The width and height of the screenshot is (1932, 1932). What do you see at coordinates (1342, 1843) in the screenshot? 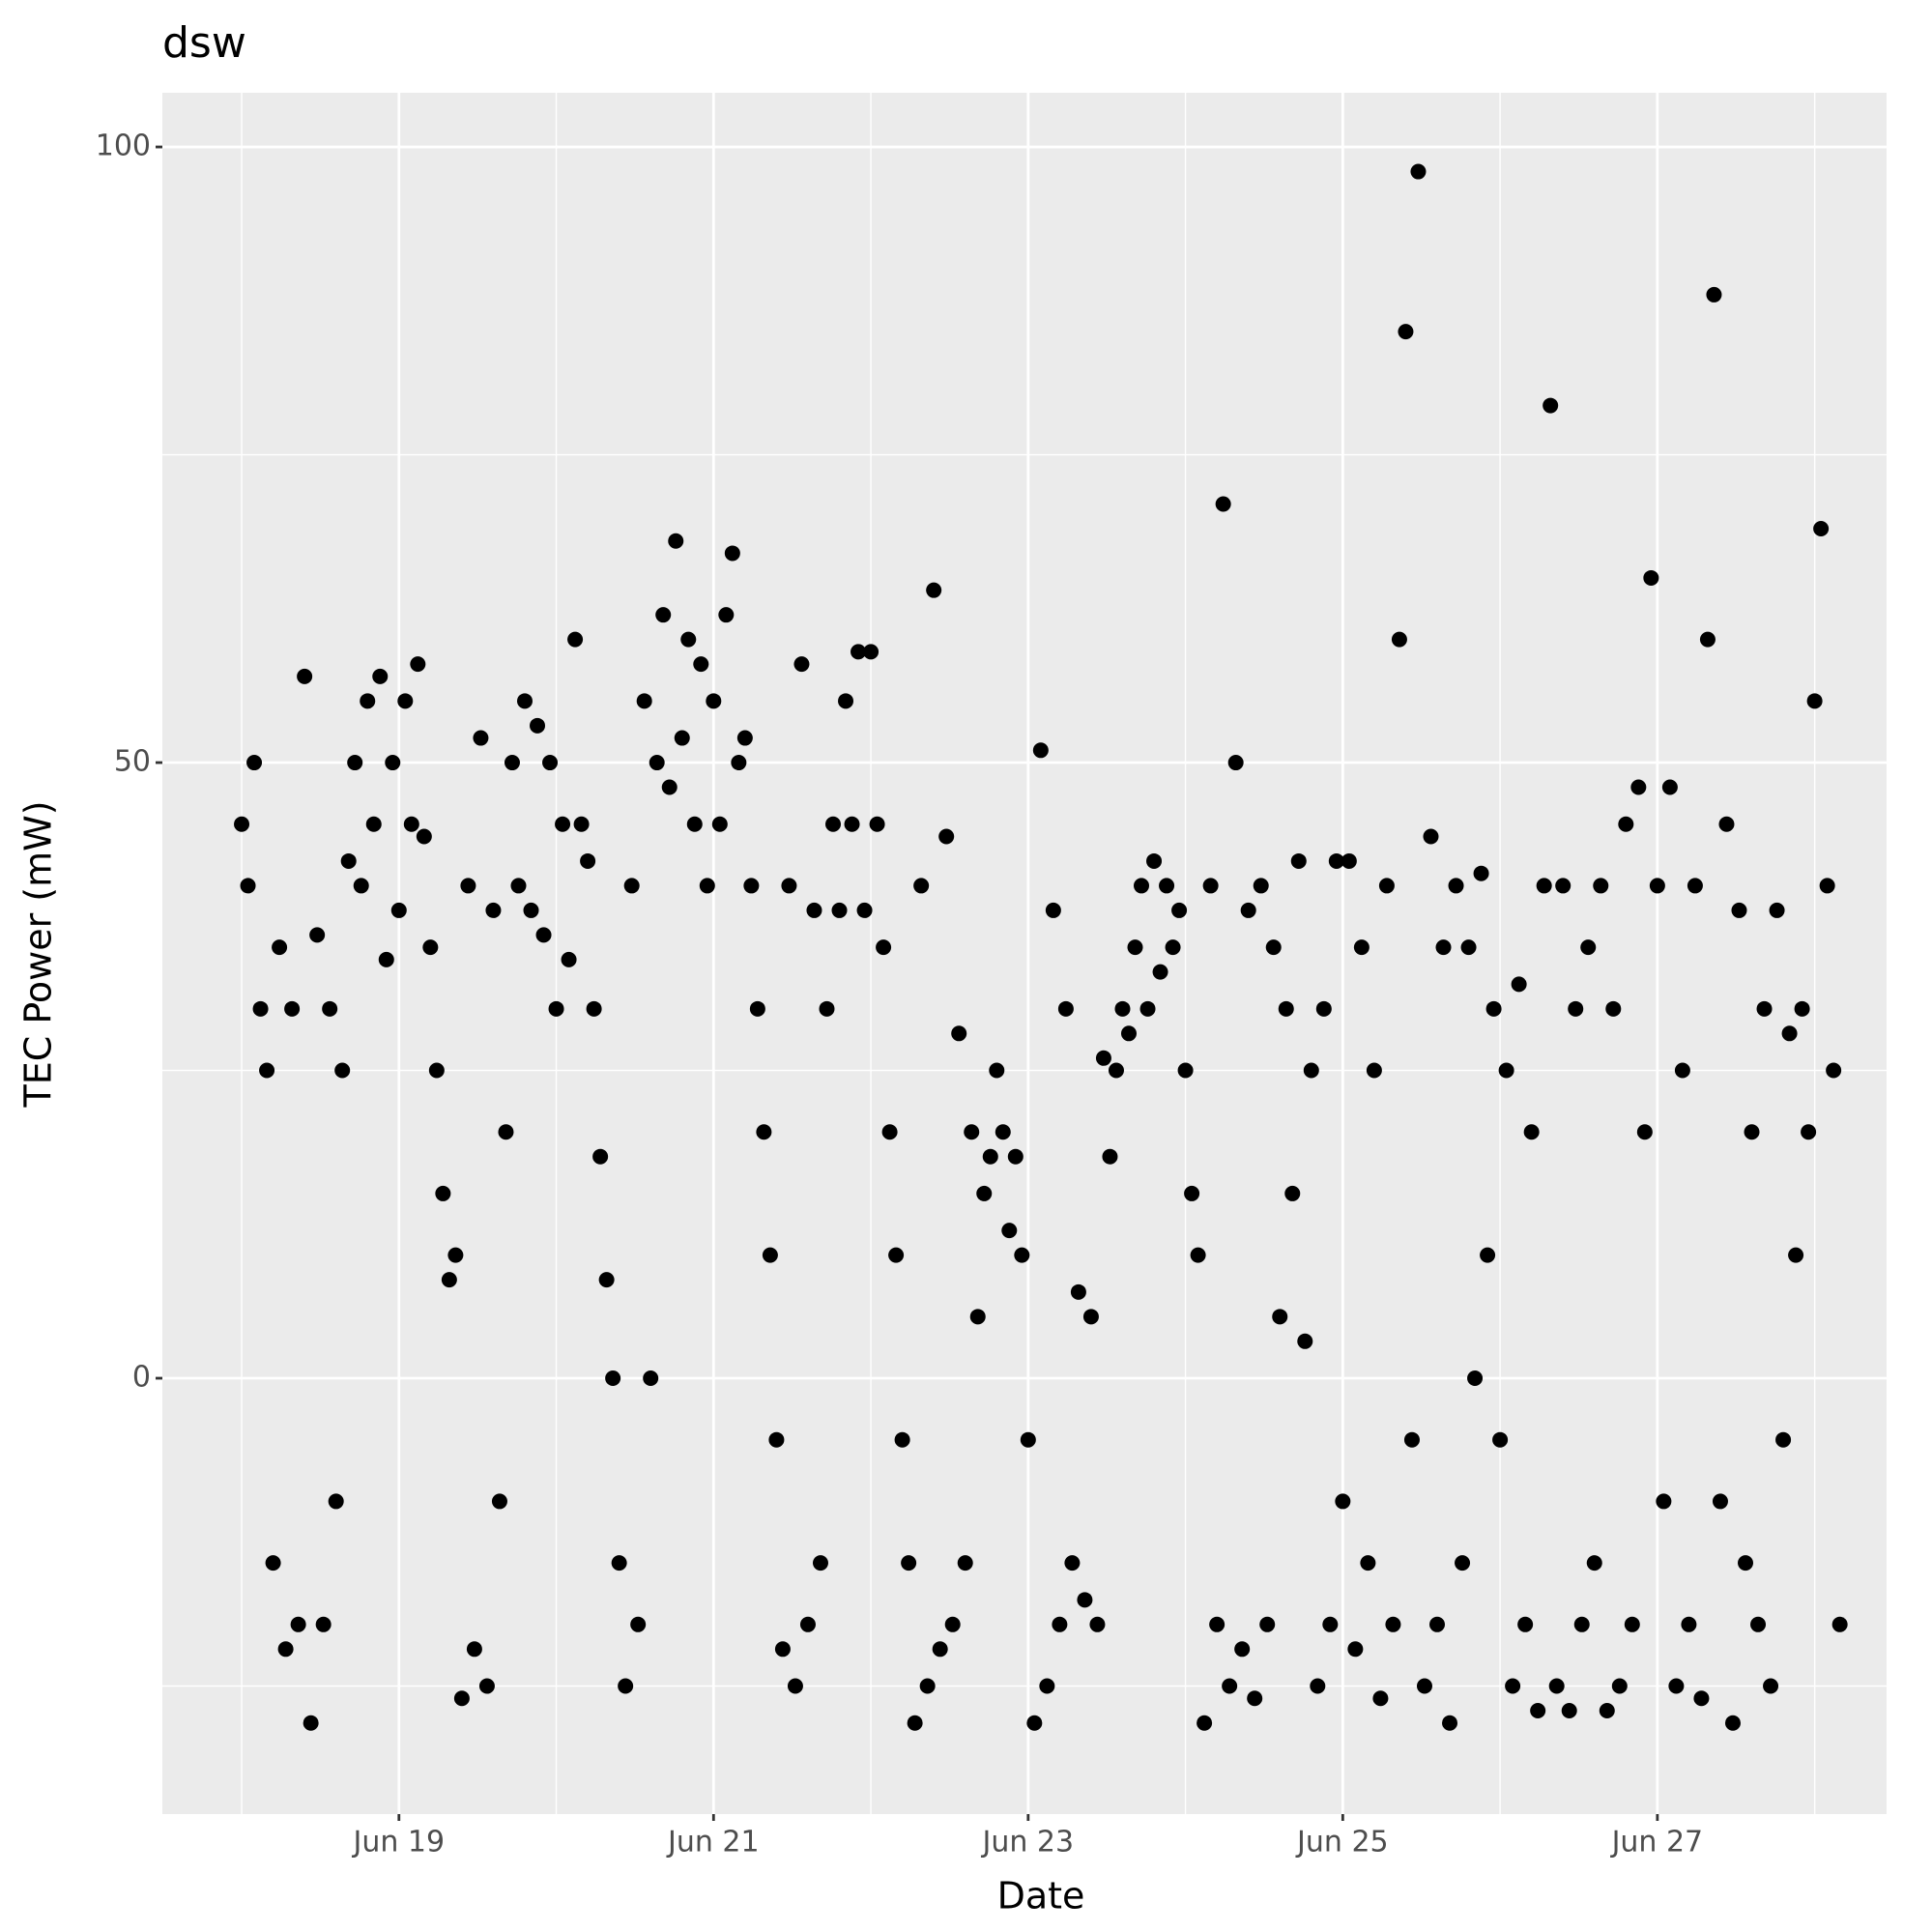
I see `x-tick-label: Jun 25` at bounding box center [1342, 1843].